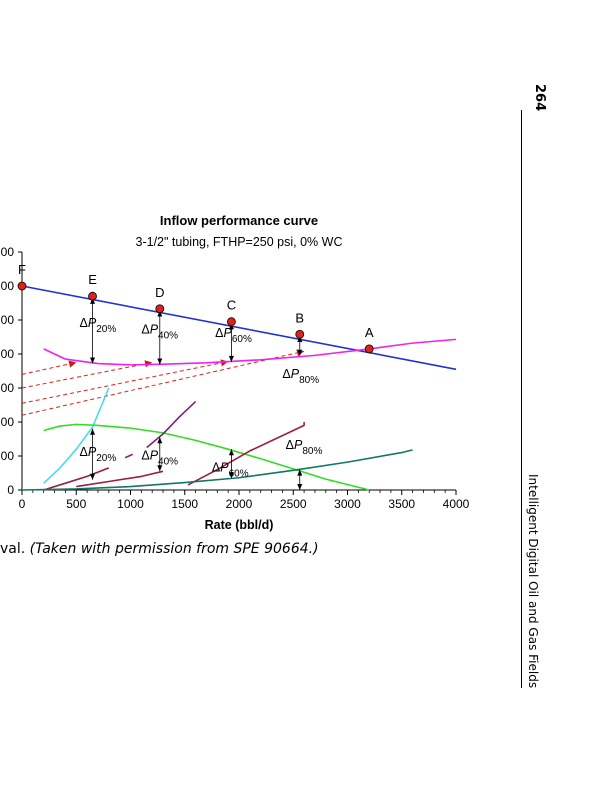 The width and height of the screenshot is (599, 800). Describe the element at coordinates (521, 399) in the screenshot. I see `page-rule` at that location.